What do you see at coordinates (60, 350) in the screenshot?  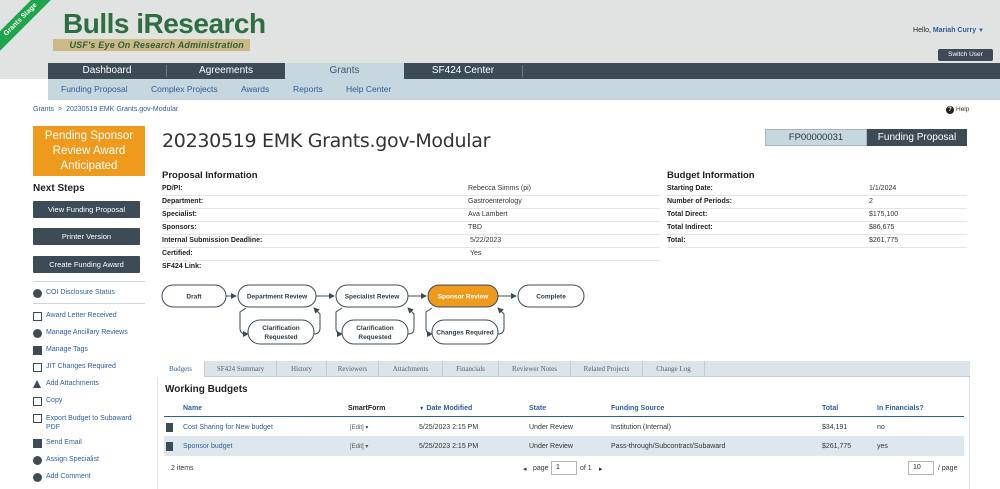 I see `activity-manage-tags: Manage Tags` at bounding box center [60, 350].